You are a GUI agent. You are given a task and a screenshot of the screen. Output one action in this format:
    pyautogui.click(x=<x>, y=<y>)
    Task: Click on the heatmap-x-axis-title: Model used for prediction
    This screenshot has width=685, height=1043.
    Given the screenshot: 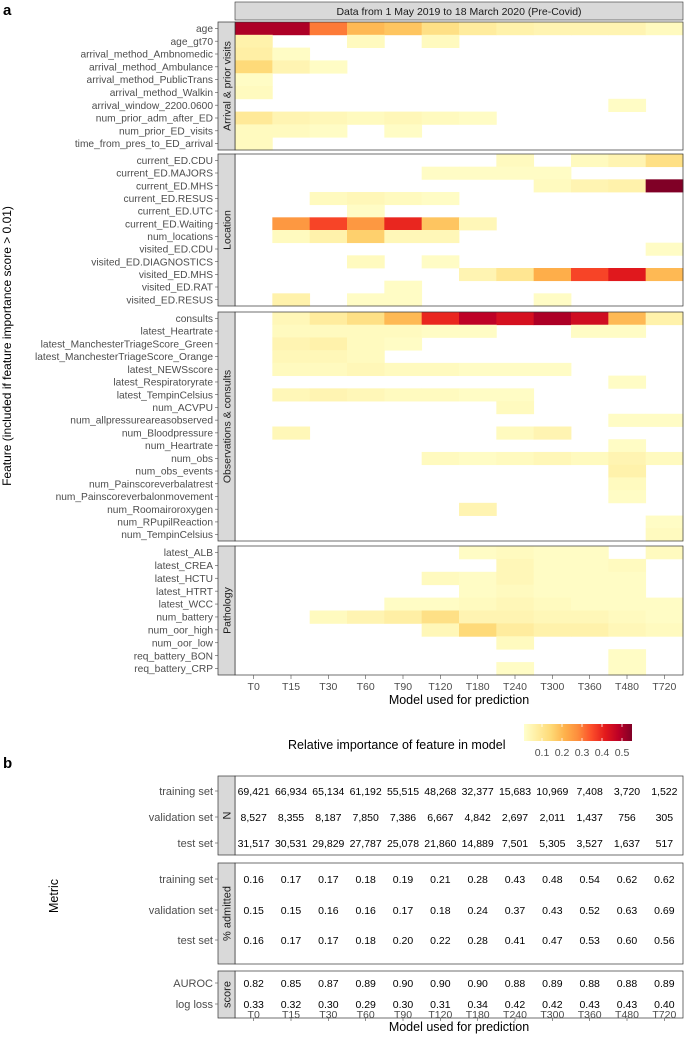 What is the action you would take?
    pyautogui.click(x=459, y=700)
    